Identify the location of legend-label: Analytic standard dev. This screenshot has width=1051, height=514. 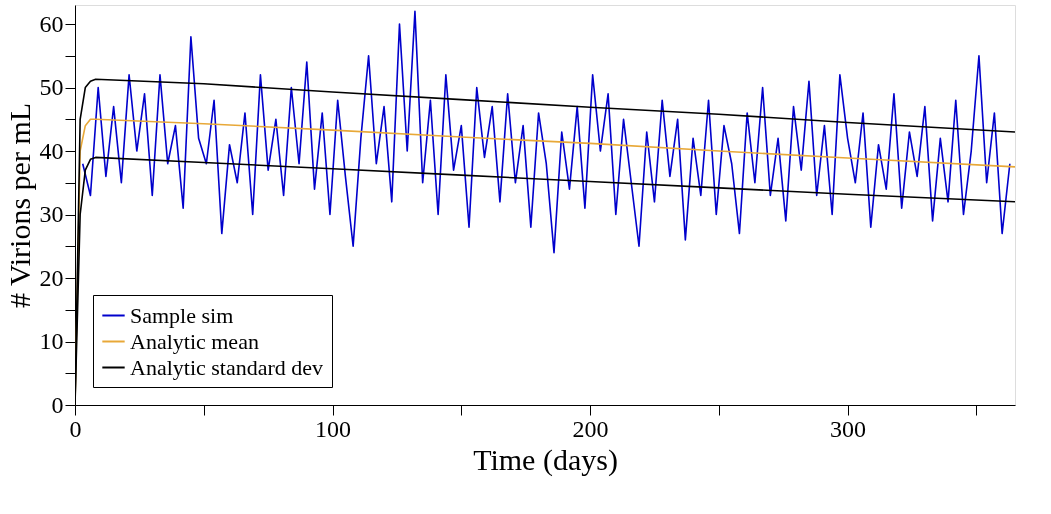
(227, 367).